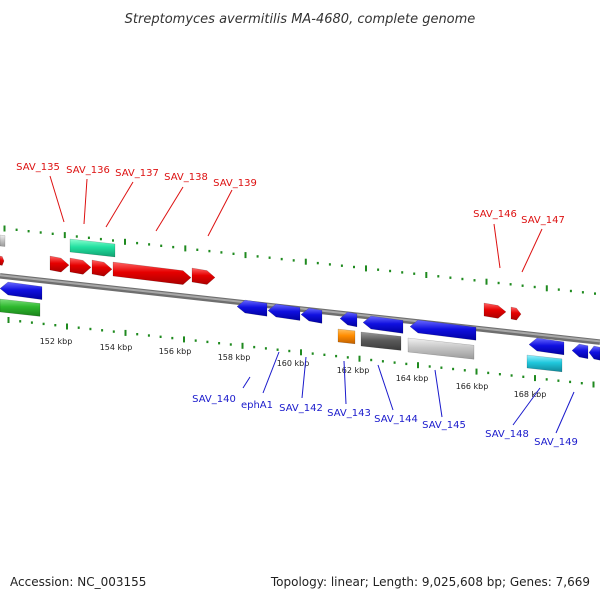 This screenshot has height=600, width=600. Describe the element at coordinates (235, 183) in the screenshot. I see `gene-label-top: SAV_139` at that location.